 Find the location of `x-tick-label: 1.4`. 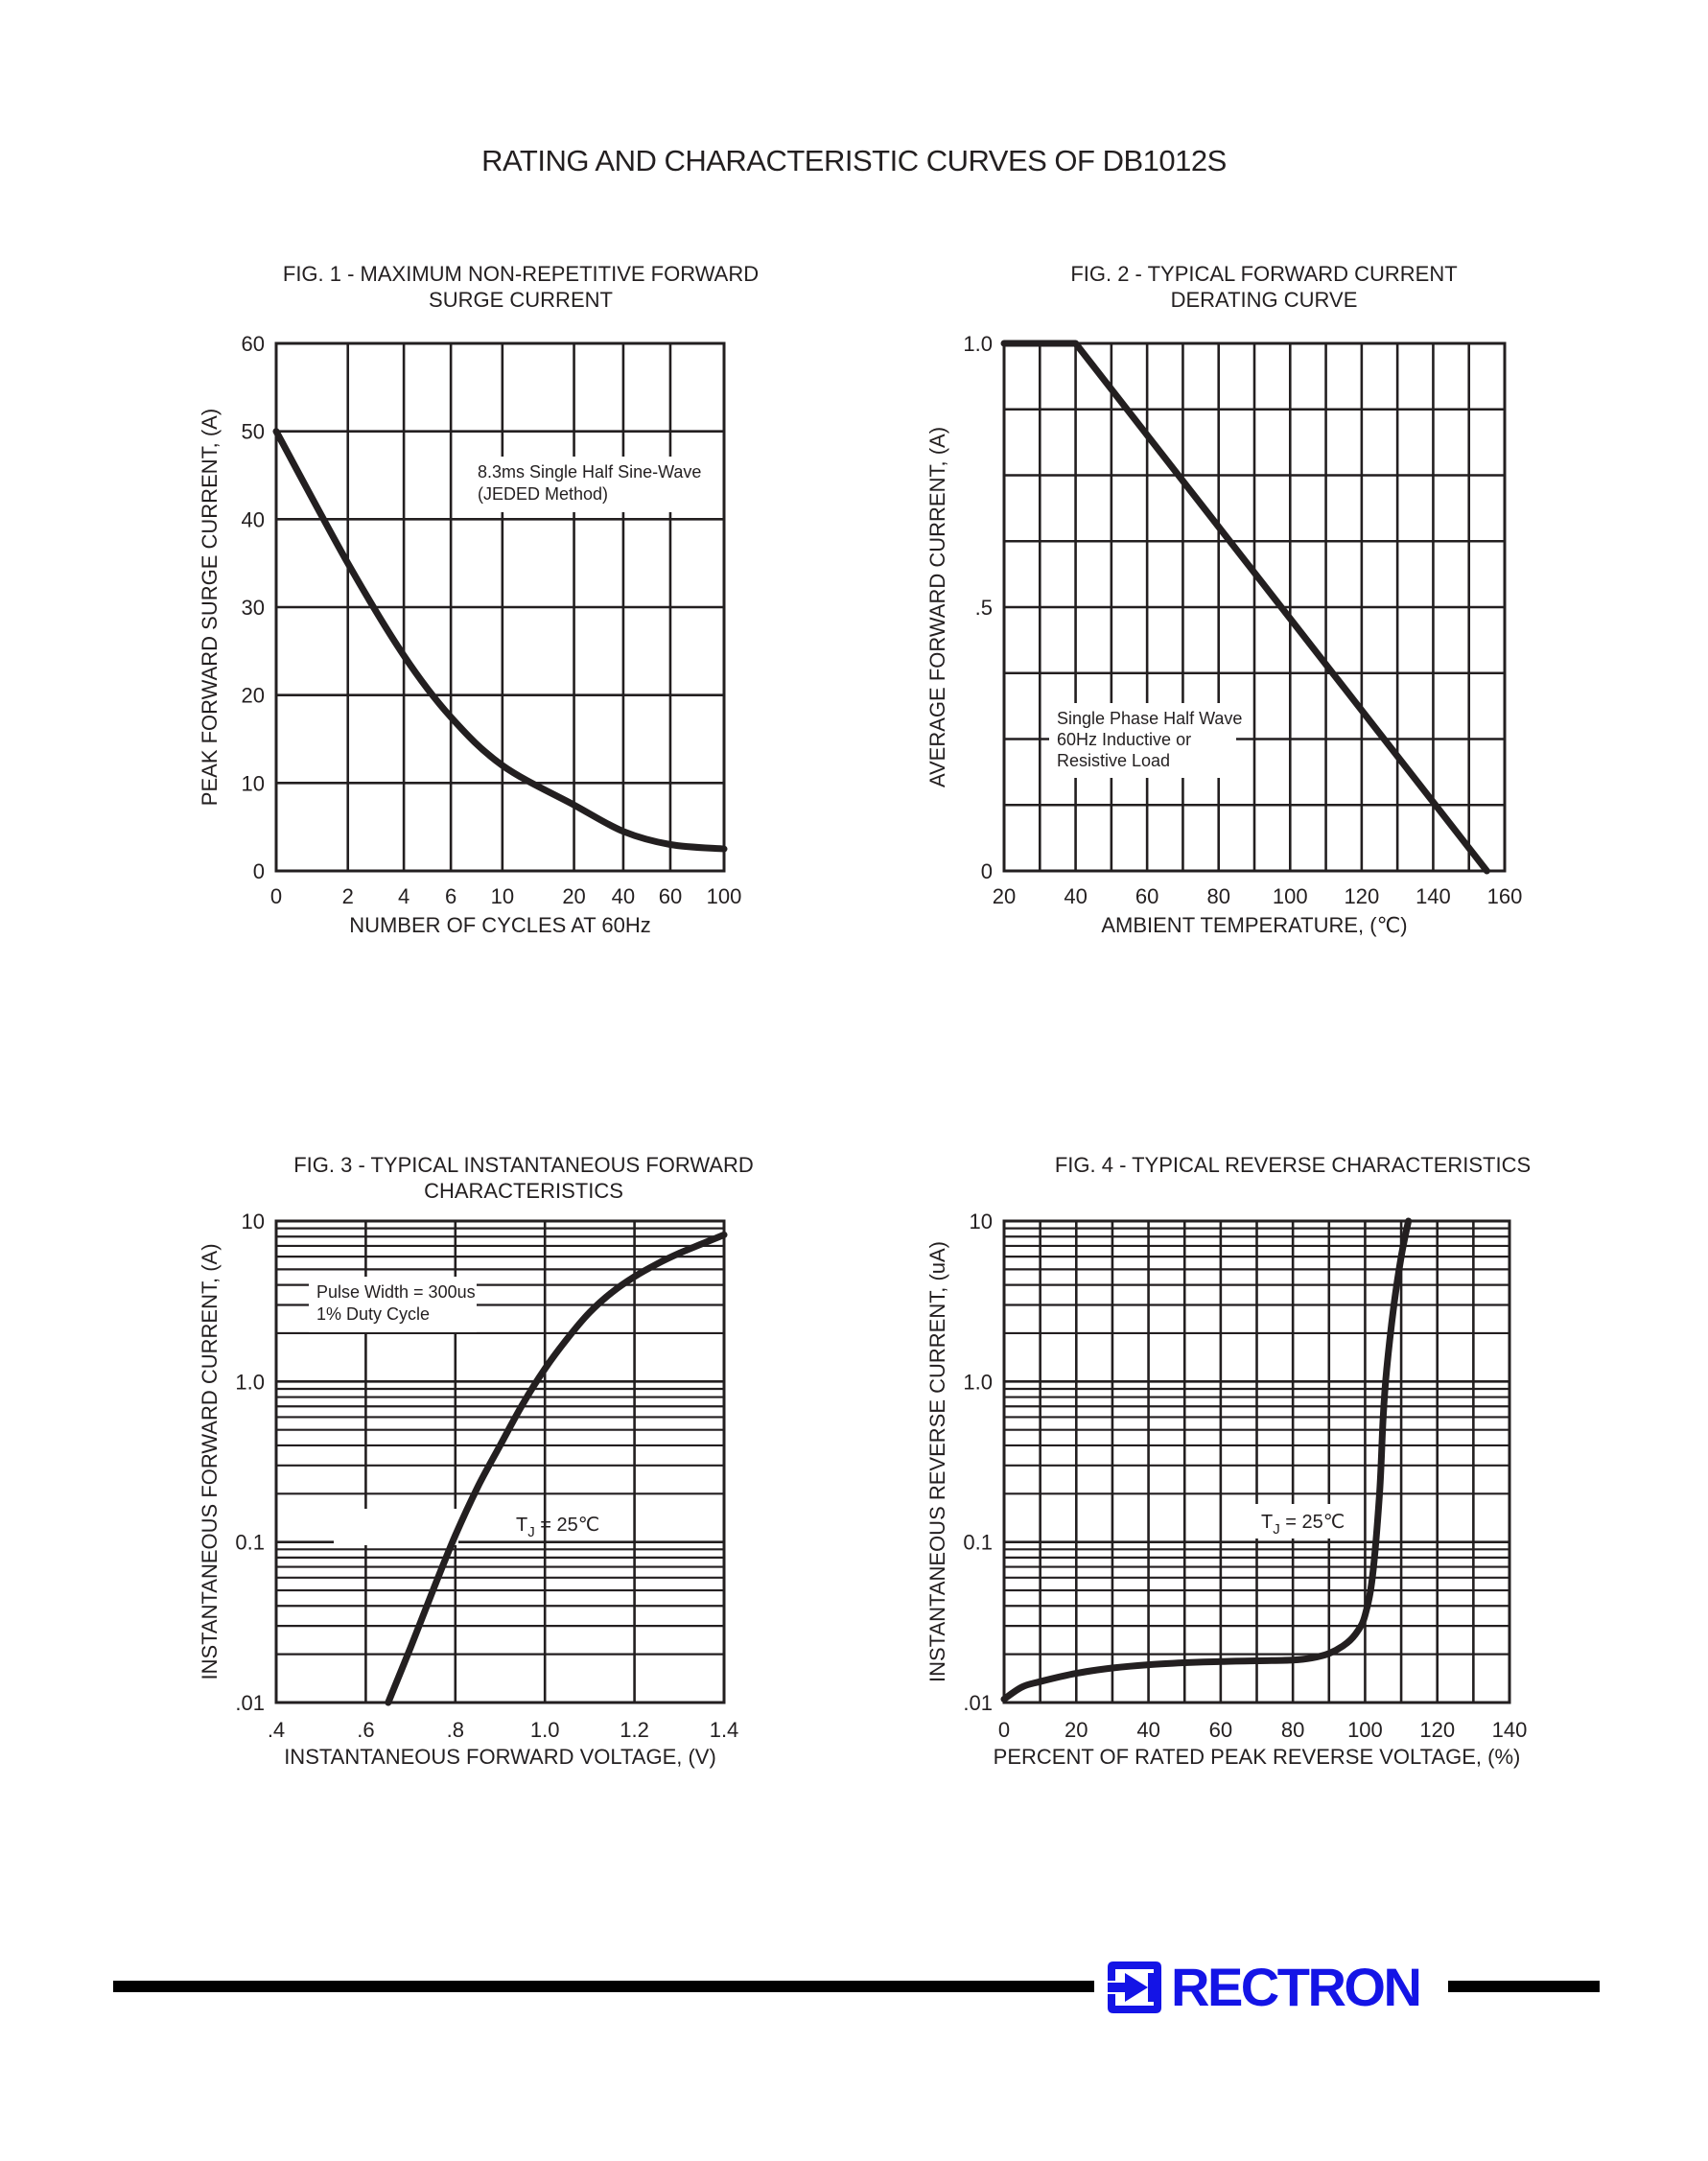

x-tick-label: 1.4 is located at coordinates (725, 1730).